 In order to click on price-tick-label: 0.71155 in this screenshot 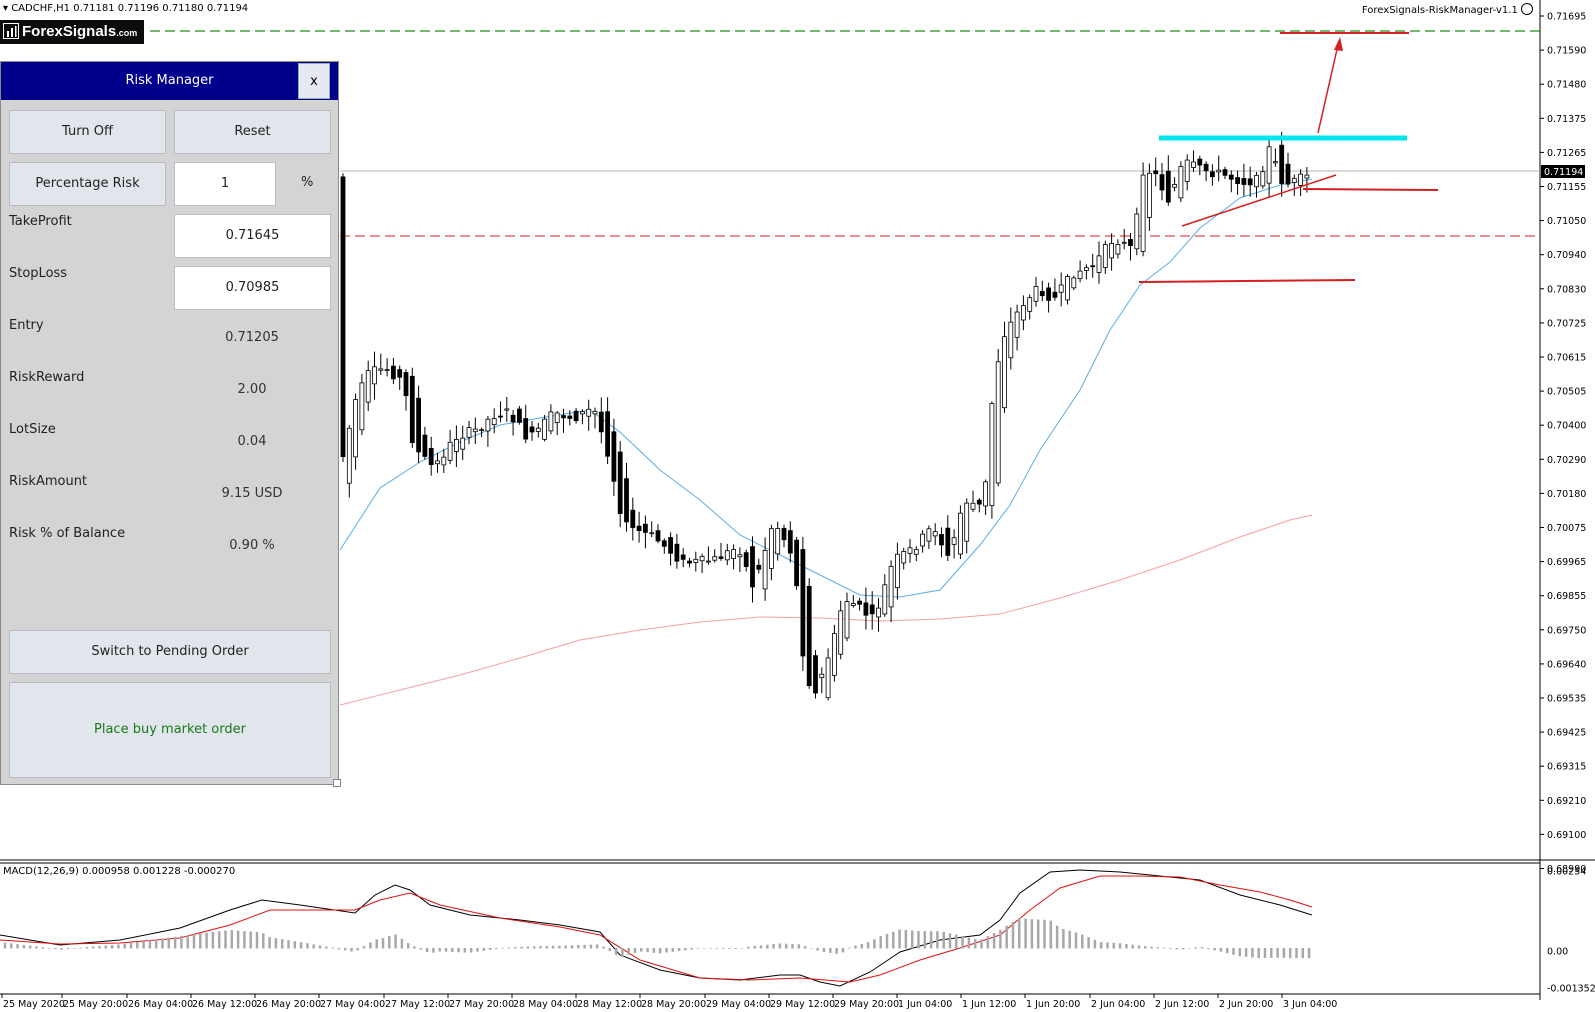, I will do `click(1566, 187)`.